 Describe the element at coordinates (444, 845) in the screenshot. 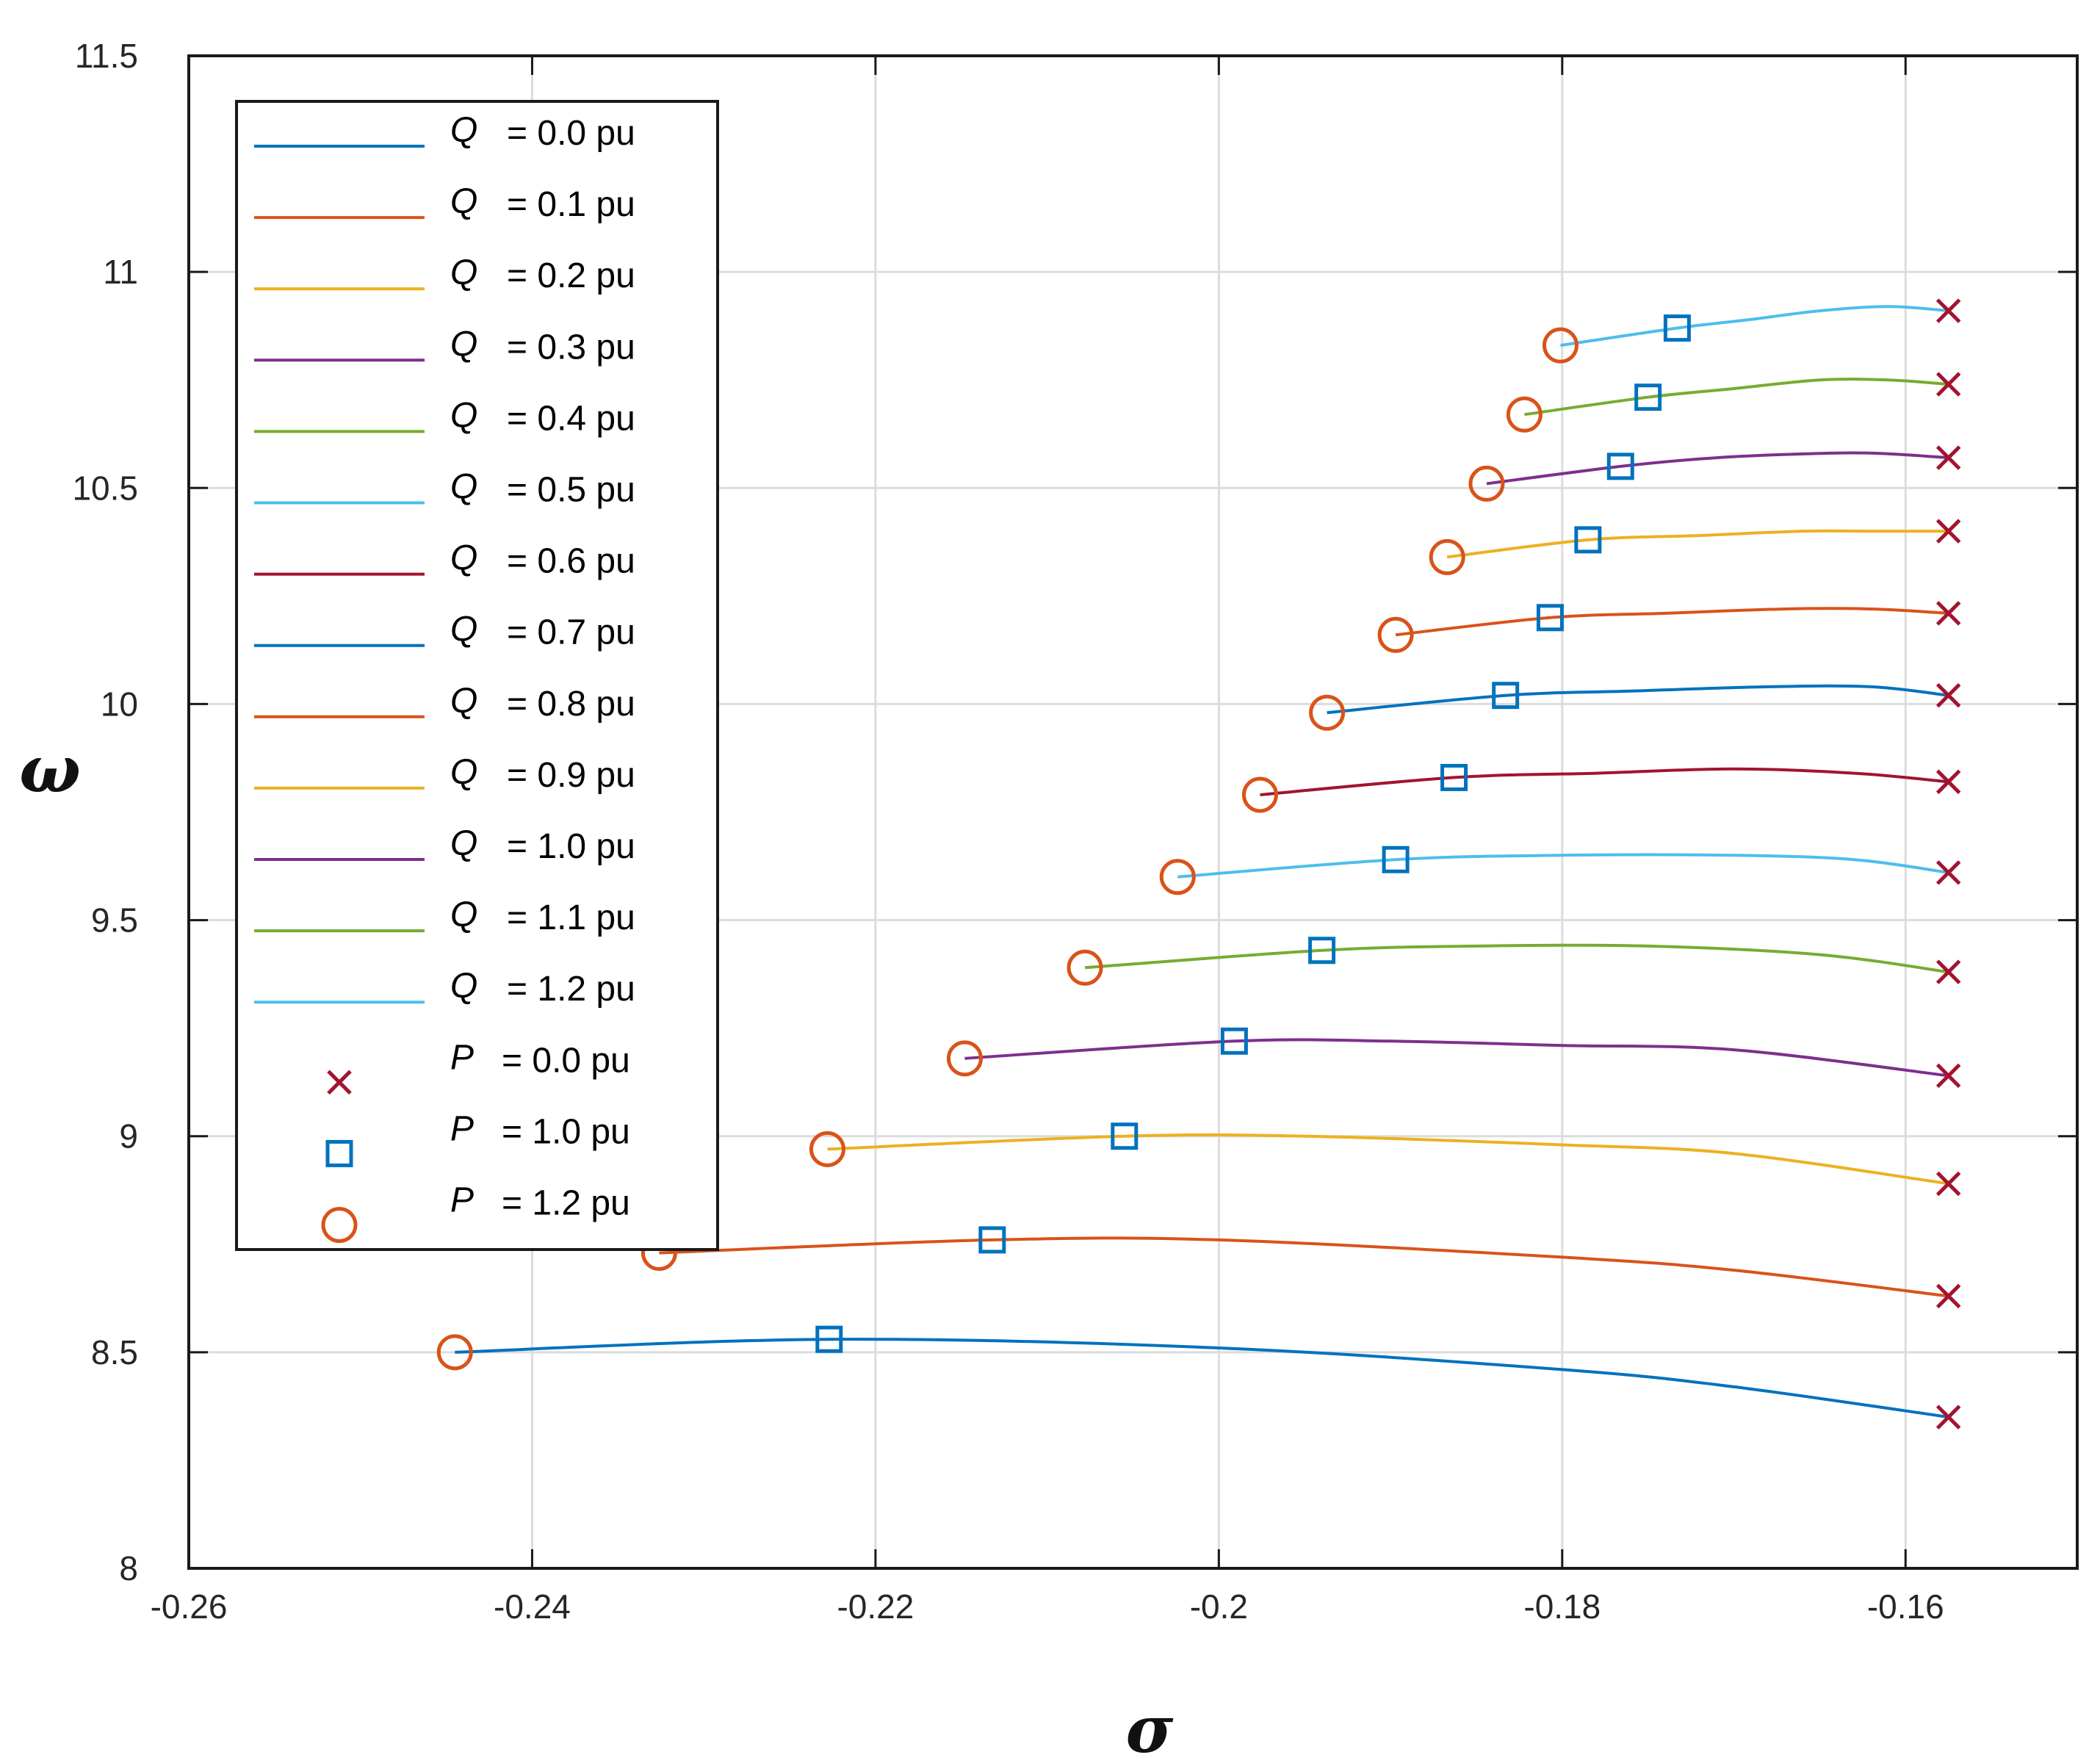

I see `legend-entry: Q = 1.0 pu` at that location.